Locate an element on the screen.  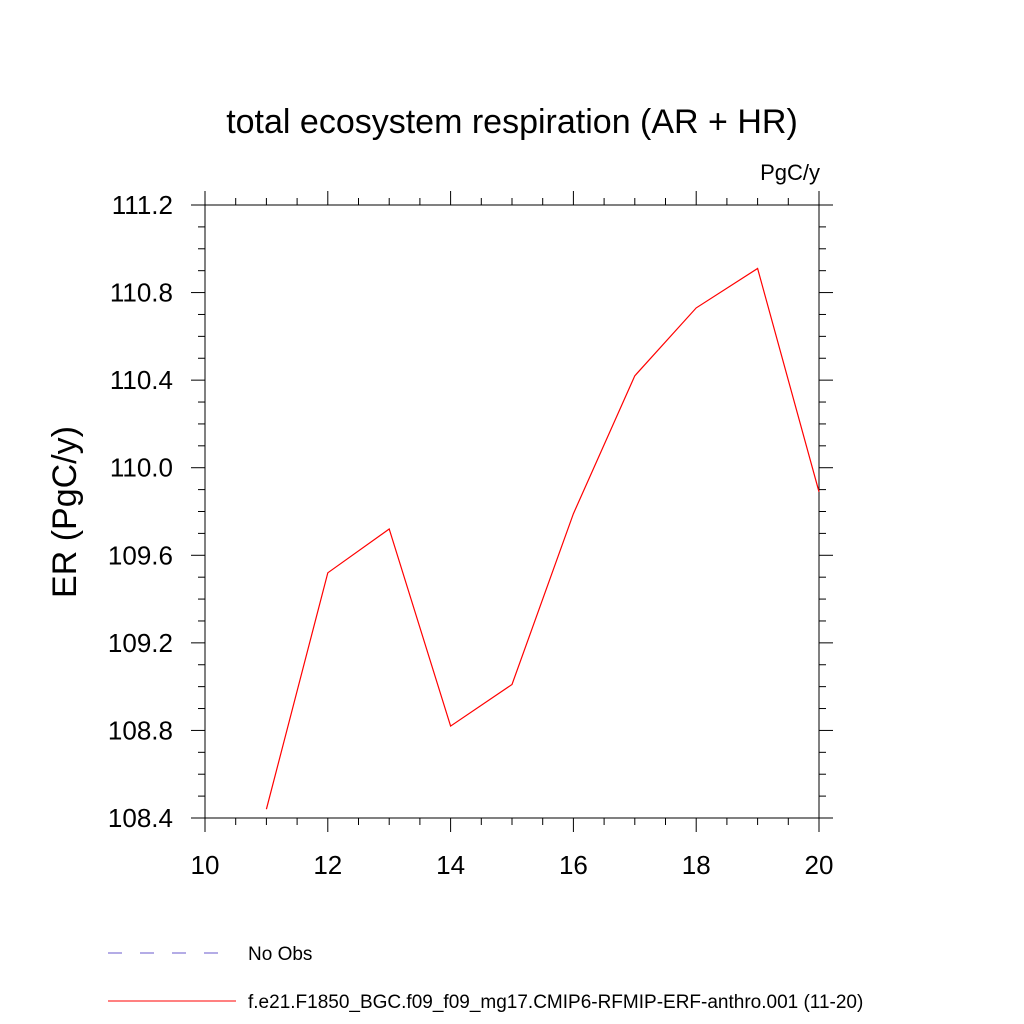
y-tick-label: 108.4 is located at coordinates (140, 818).